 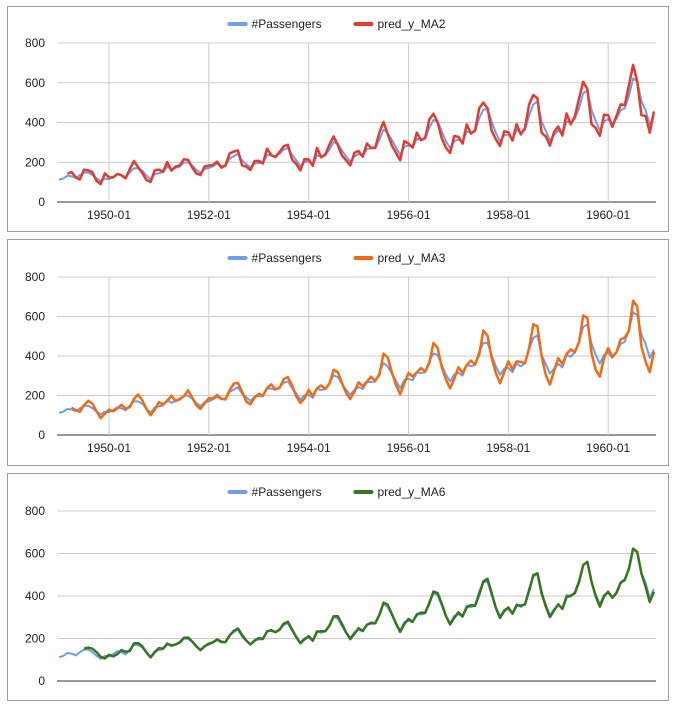 What do you see at coordinates (411, 24) in the screenshot?
I see `legend-label: pred_y_MA2` at bounding box center [411, 24].